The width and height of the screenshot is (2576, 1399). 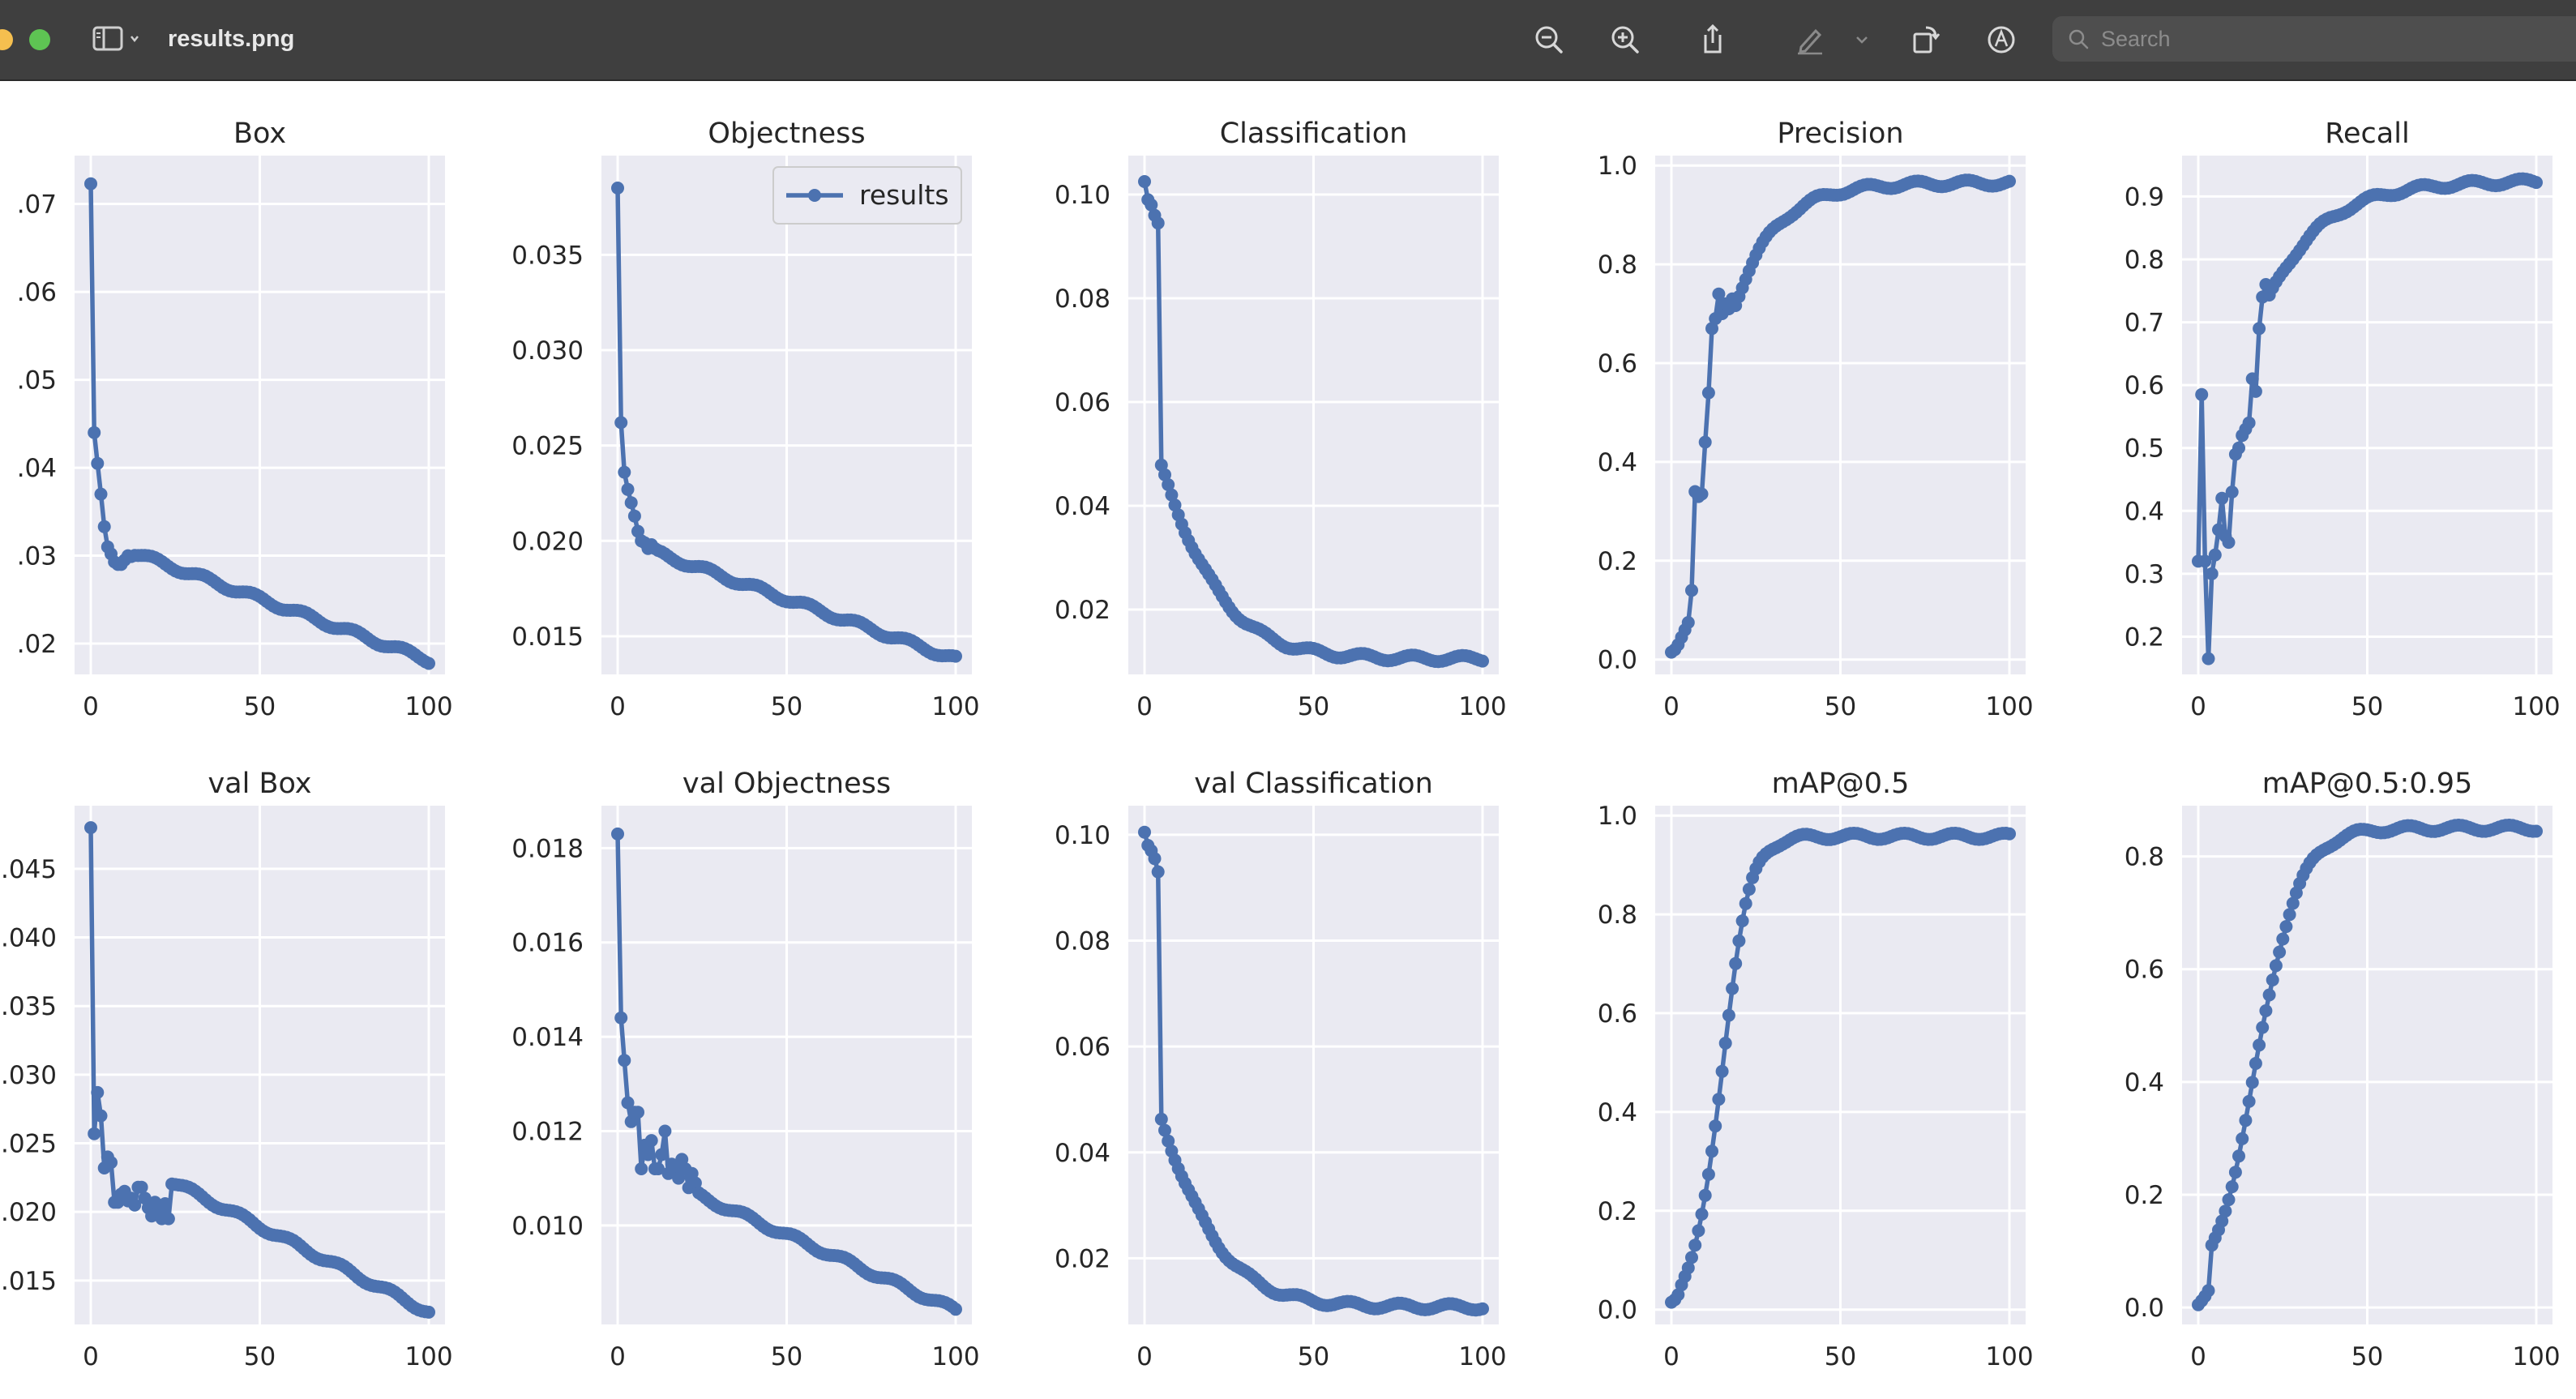 I want to click on share-icon, so click(x=1713, y=38).